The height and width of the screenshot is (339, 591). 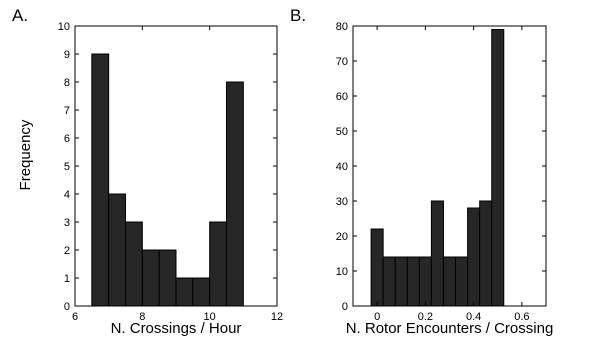 What do you see at coordinates (142, 317) in the screenshot?
I see `xtick-label-a-1: 8` at bounding box center [142, 317].